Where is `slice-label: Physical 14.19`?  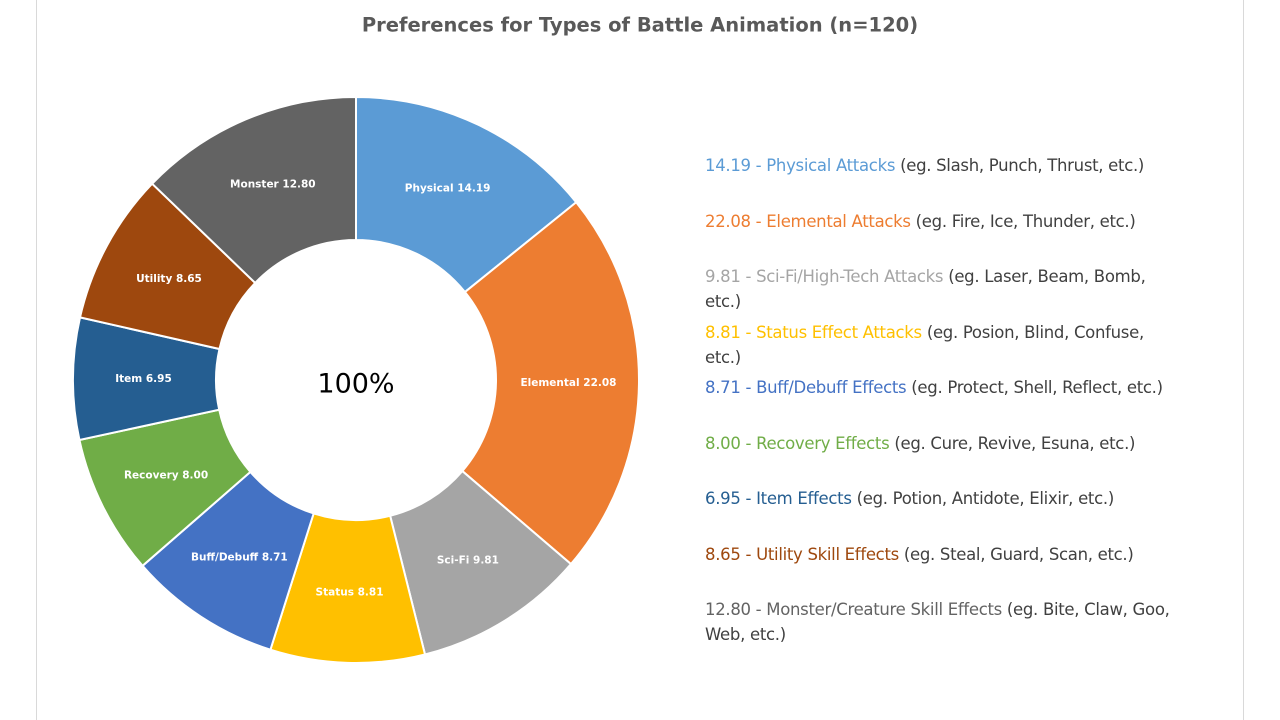 slice-label: Physical 14.19 is located at coordinates (448, 188).